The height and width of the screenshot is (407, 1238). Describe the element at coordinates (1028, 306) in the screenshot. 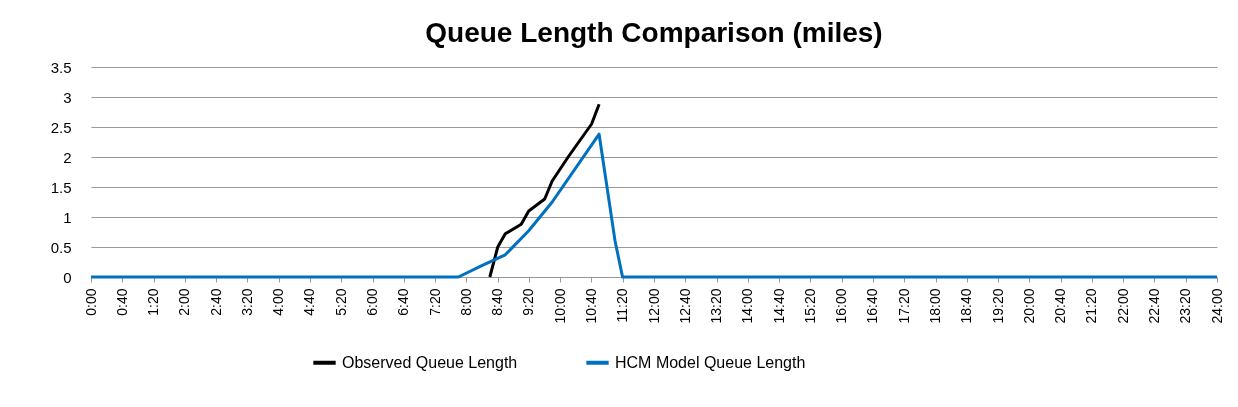

I see `x-tick-label: 20:00` at that location.